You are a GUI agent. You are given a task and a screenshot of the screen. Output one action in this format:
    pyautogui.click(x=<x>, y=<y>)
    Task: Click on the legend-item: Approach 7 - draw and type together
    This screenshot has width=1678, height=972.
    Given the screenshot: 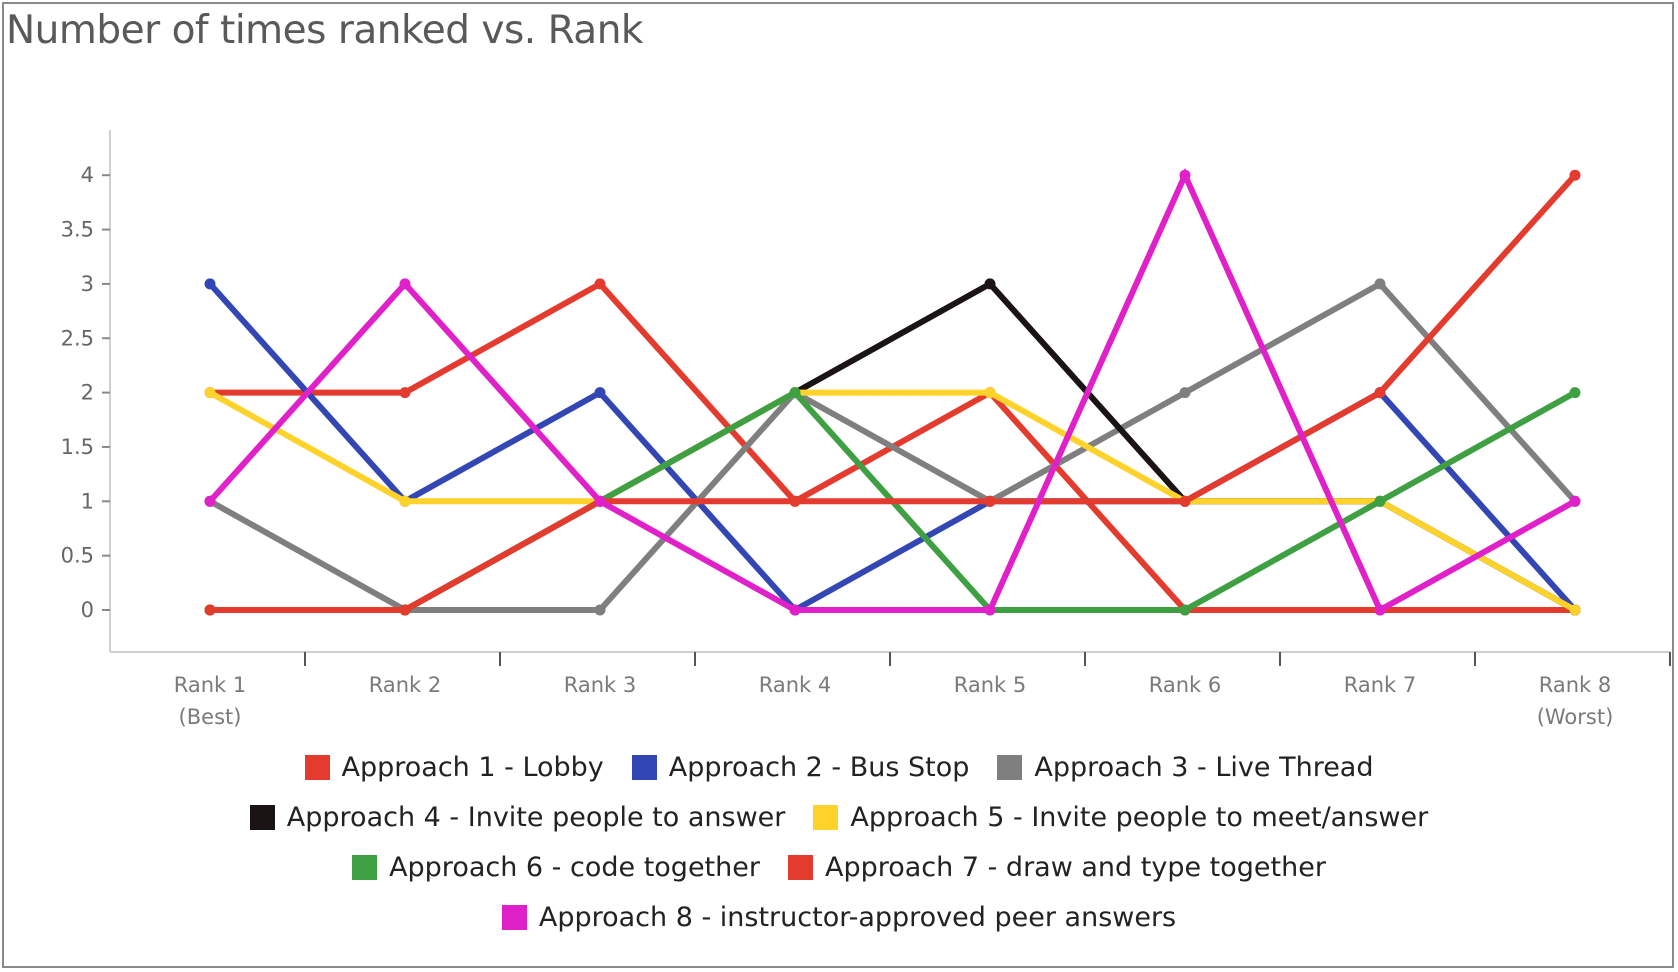 What is the action you would take?
    pyautogui.click(x=1056, y=867)
    